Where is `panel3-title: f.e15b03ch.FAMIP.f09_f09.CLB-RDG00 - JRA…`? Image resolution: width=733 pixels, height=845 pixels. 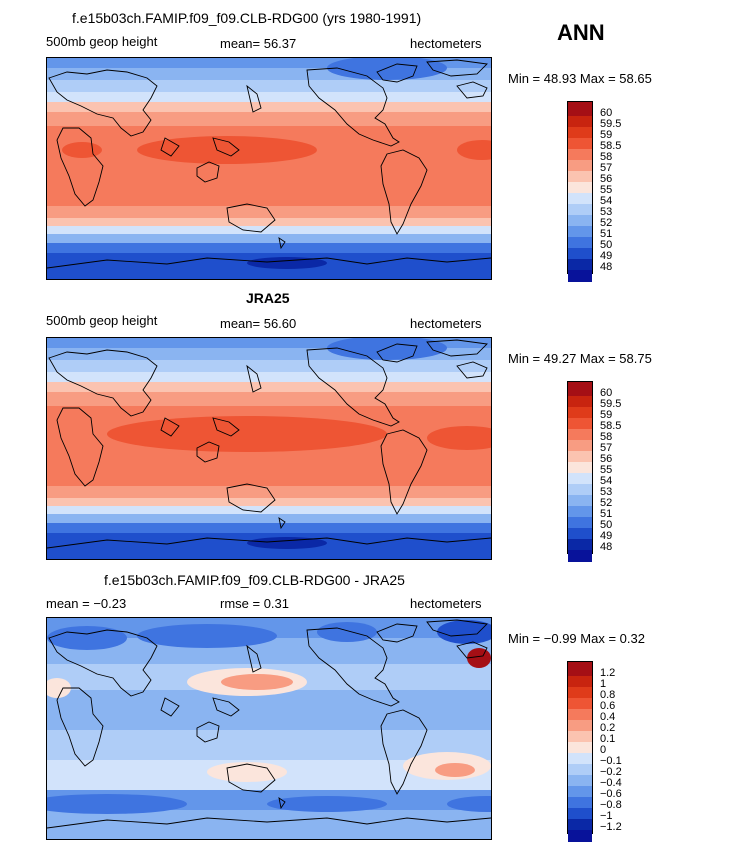
panel3-title: f.e15b03ch.FAMIP.f09_f09.CLB-RDG00 - JRA… is located at coordinates (254, 580).